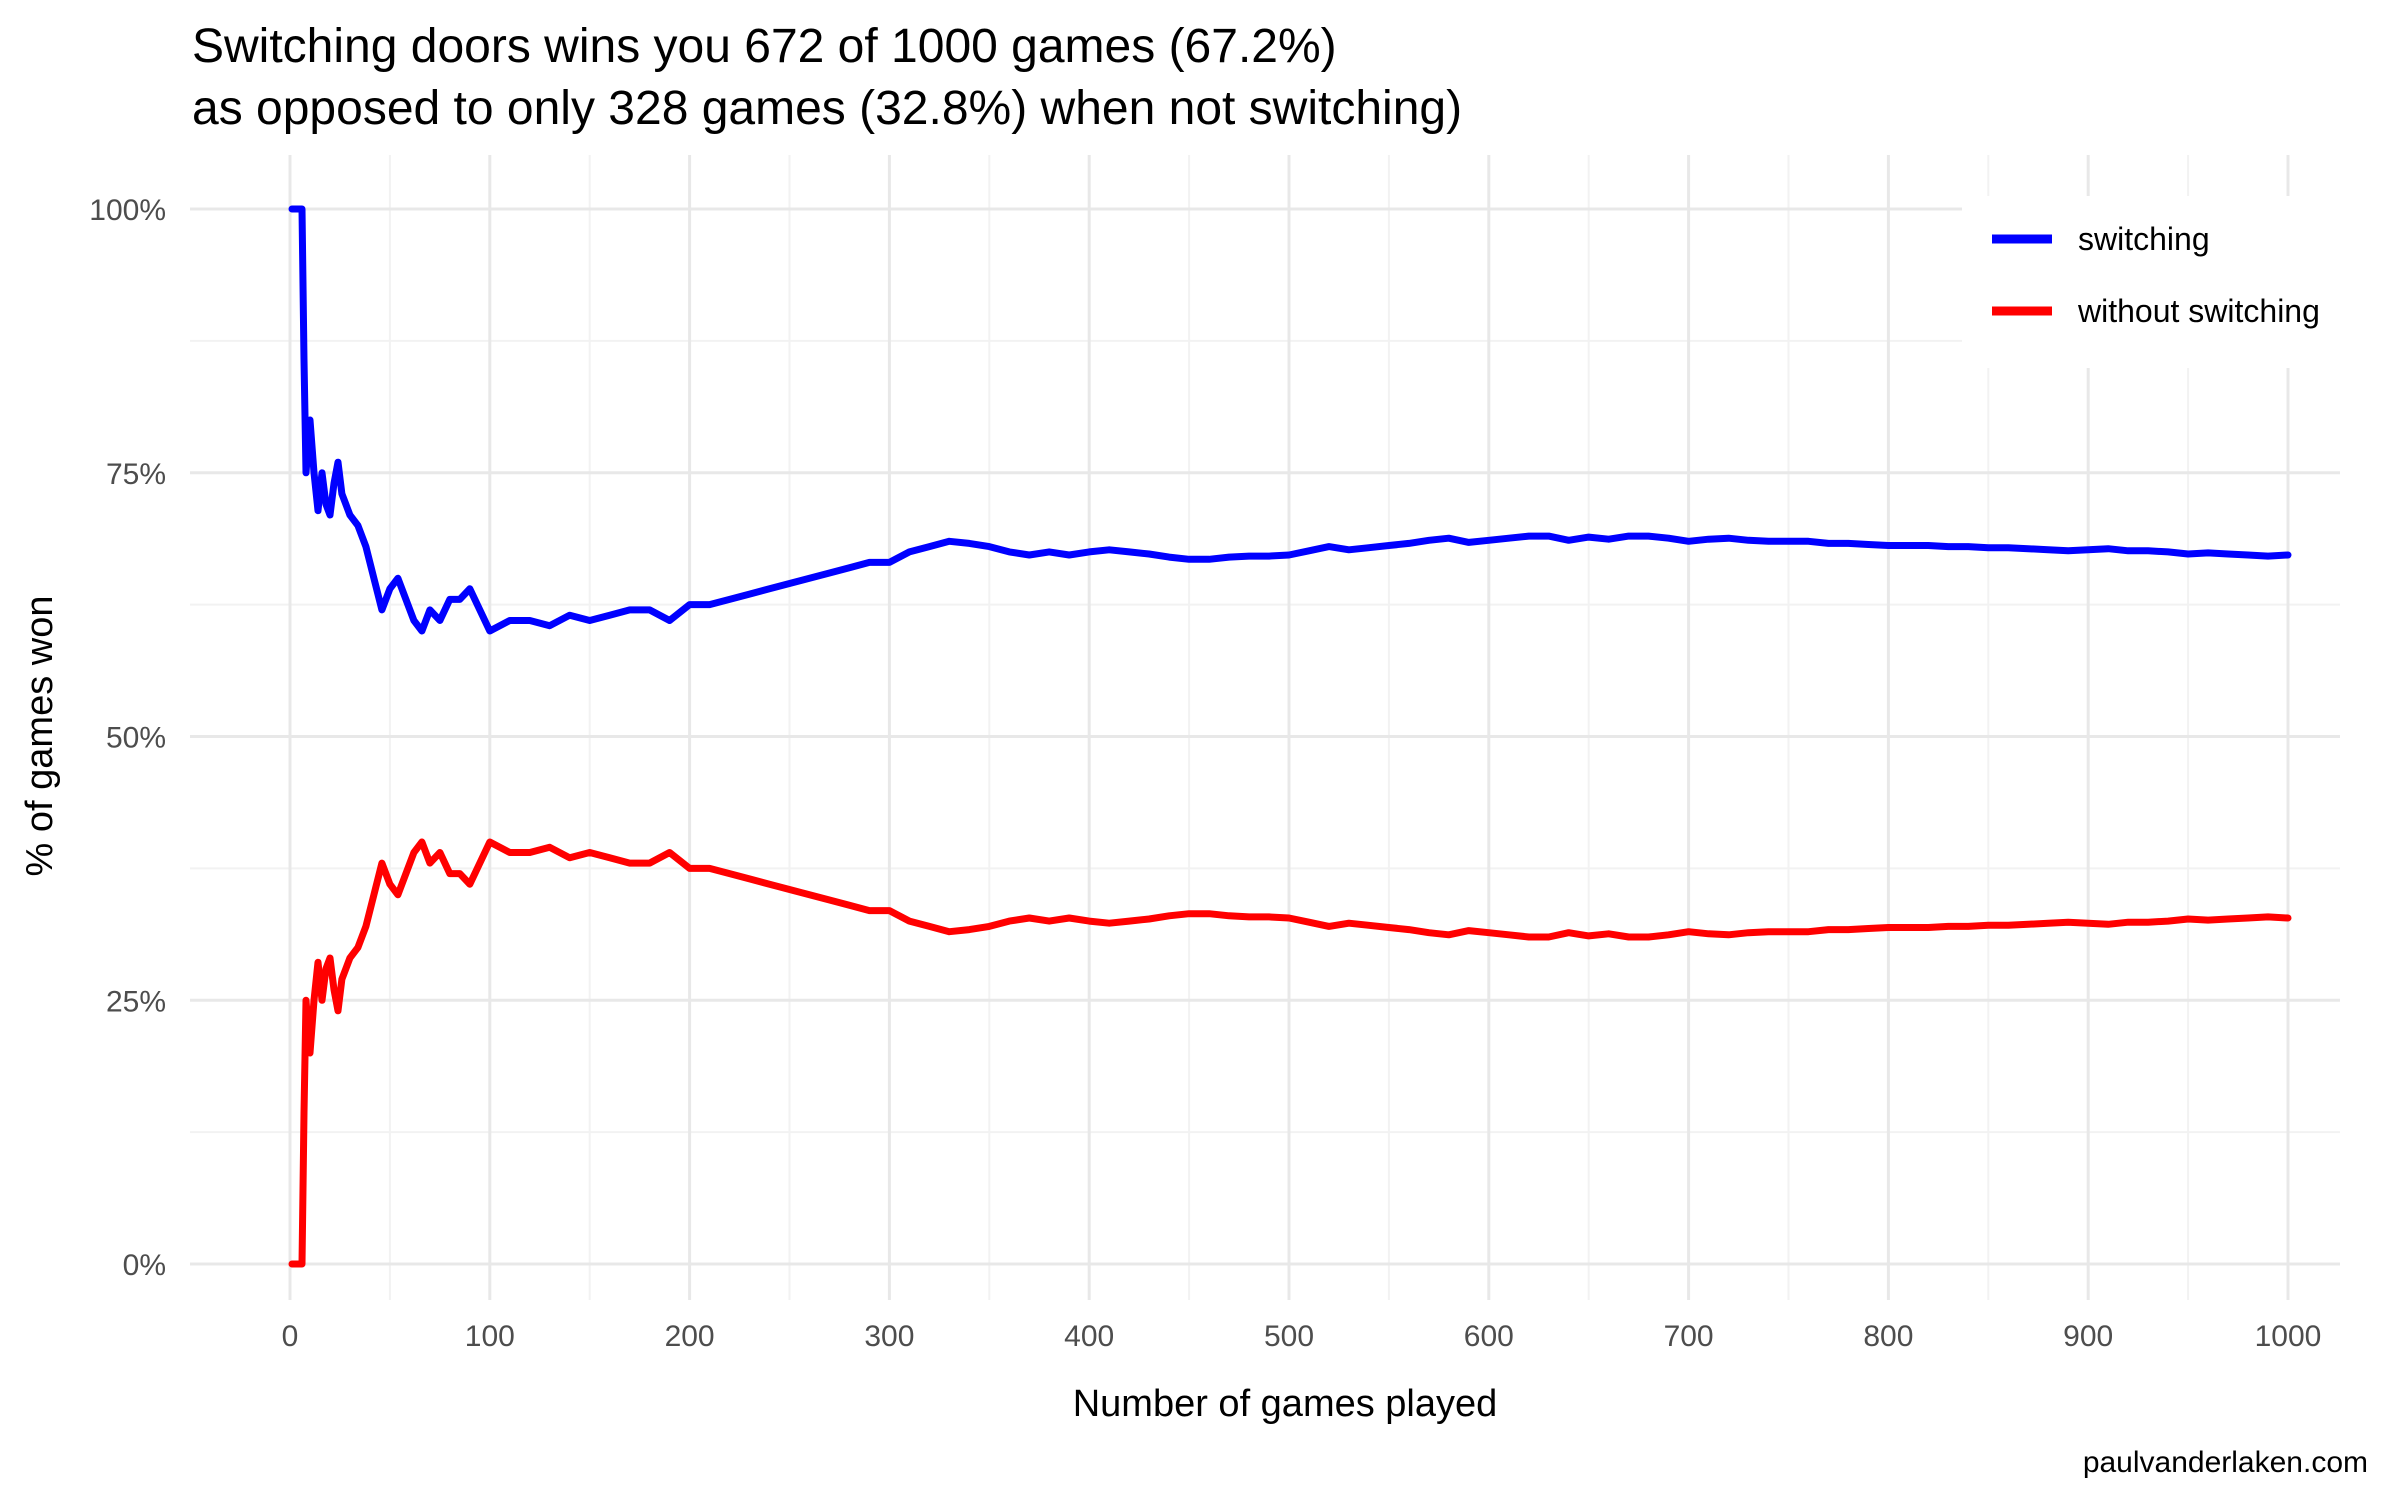 The image size is (2400, 1500). What do you see at coordinates (1888, 1336) in the screenshot?
I see `x-tick-label: 800` at bounding box center [1888, 1336].